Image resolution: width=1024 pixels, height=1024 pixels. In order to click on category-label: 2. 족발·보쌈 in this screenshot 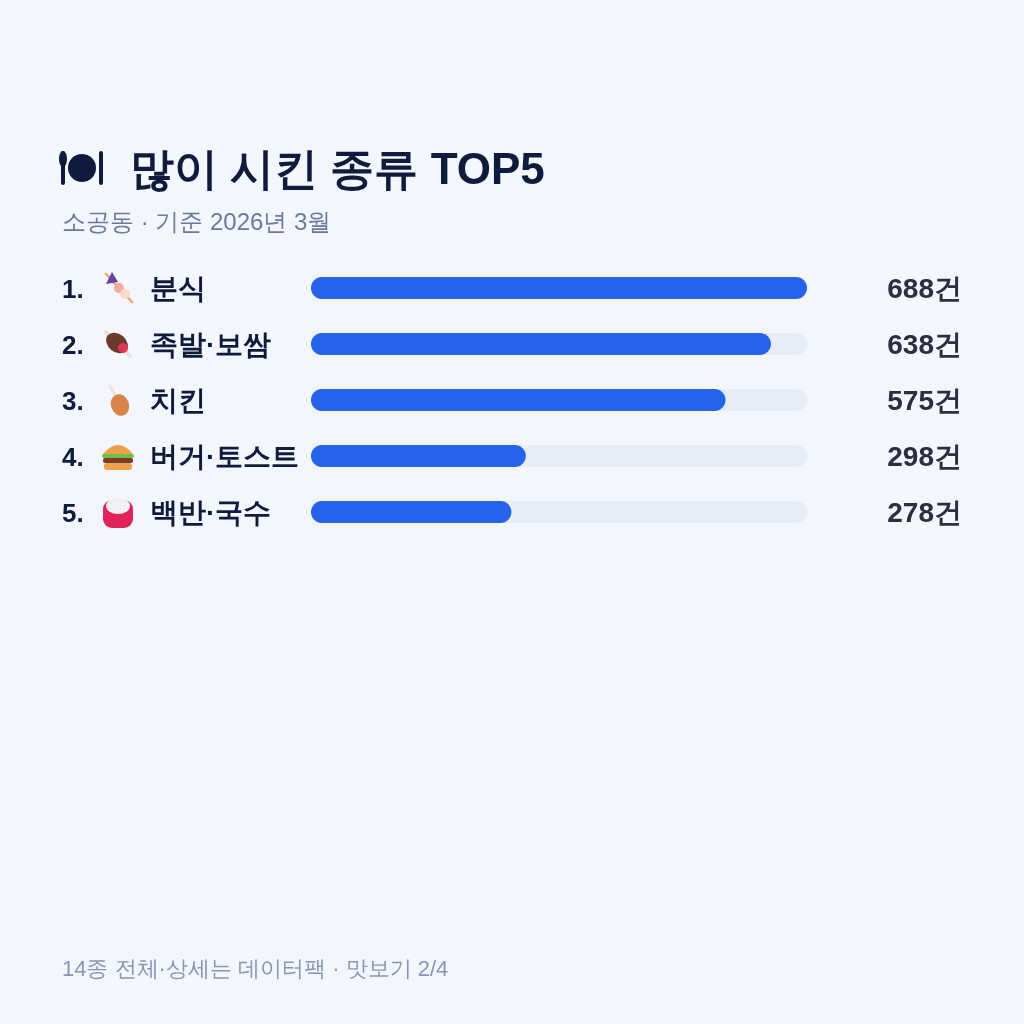, I will do `click(167, 344)`.